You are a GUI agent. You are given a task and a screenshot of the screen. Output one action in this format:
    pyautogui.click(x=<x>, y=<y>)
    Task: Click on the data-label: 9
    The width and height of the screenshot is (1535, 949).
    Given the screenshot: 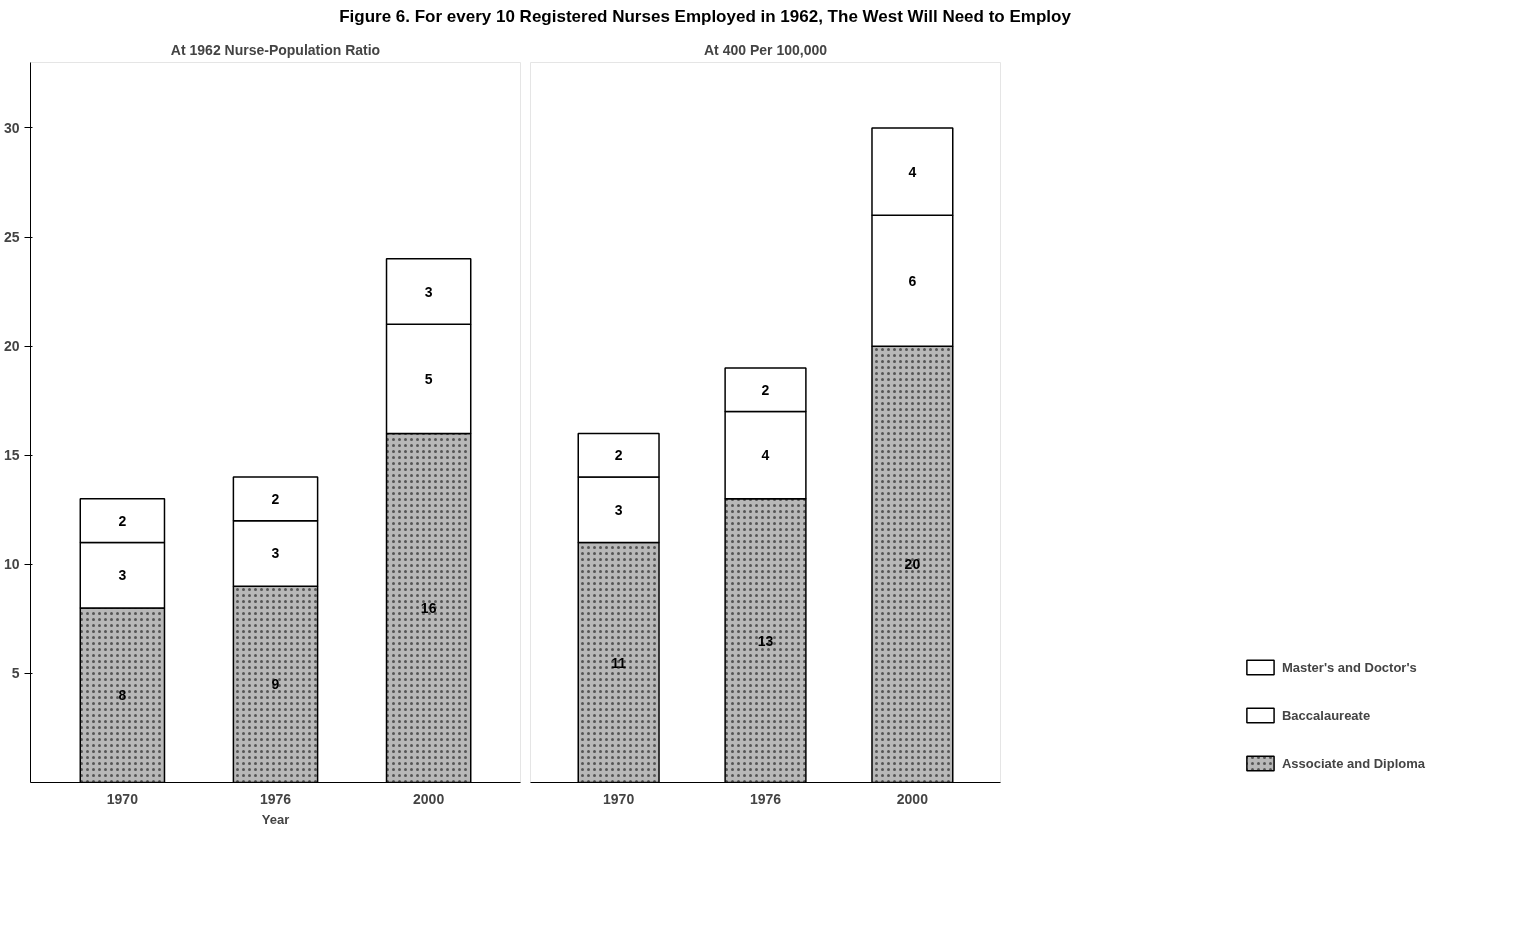 What is the action you would take?
    pyautogui.click(x=275, y=684)
    